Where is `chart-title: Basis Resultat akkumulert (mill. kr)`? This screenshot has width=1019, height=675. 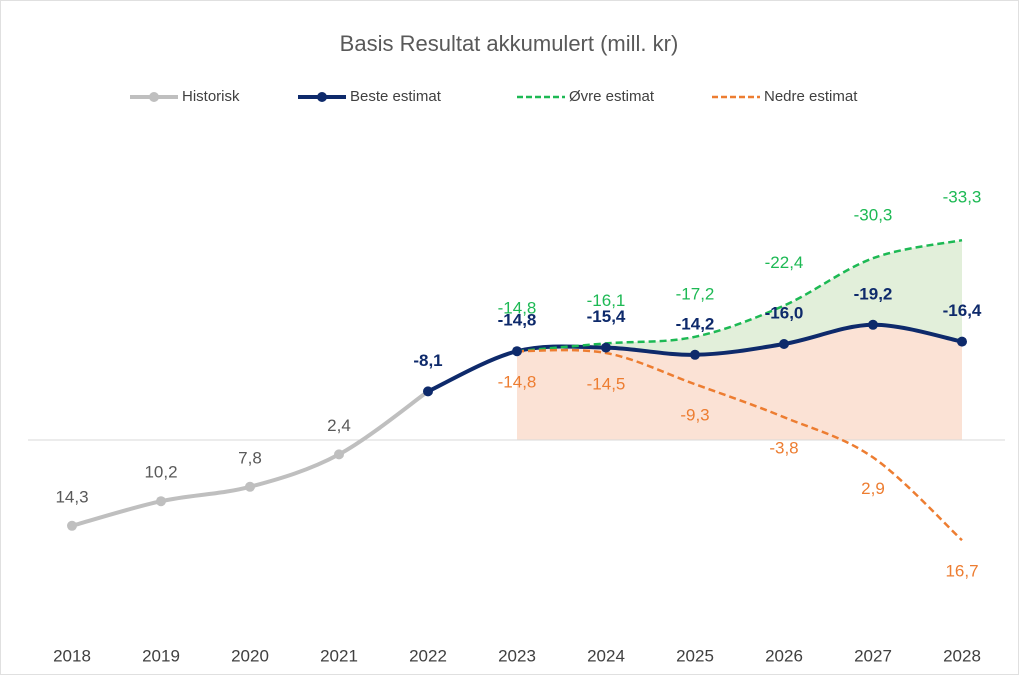
chart-title: Basis Resultat akkumulert (mill. kr) is located at coordinates (509, 43).